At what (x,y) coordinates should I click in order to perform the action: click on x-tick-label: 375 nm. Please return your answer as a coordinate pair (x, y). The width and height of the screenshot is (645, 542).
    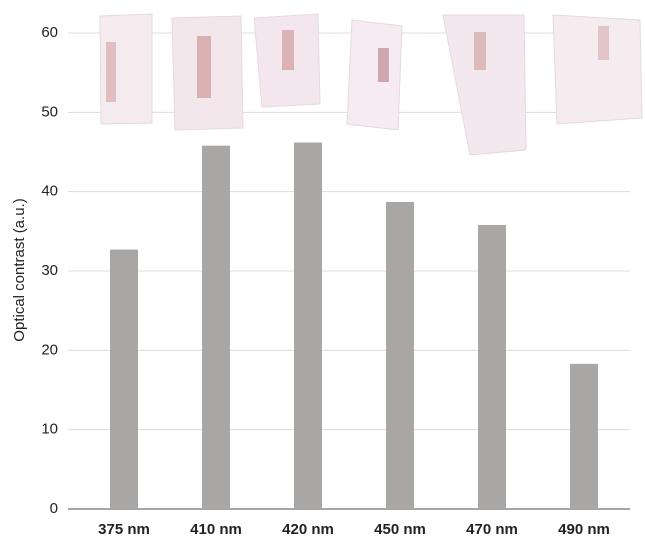
    Looking at the image, I should click on (124, 529).